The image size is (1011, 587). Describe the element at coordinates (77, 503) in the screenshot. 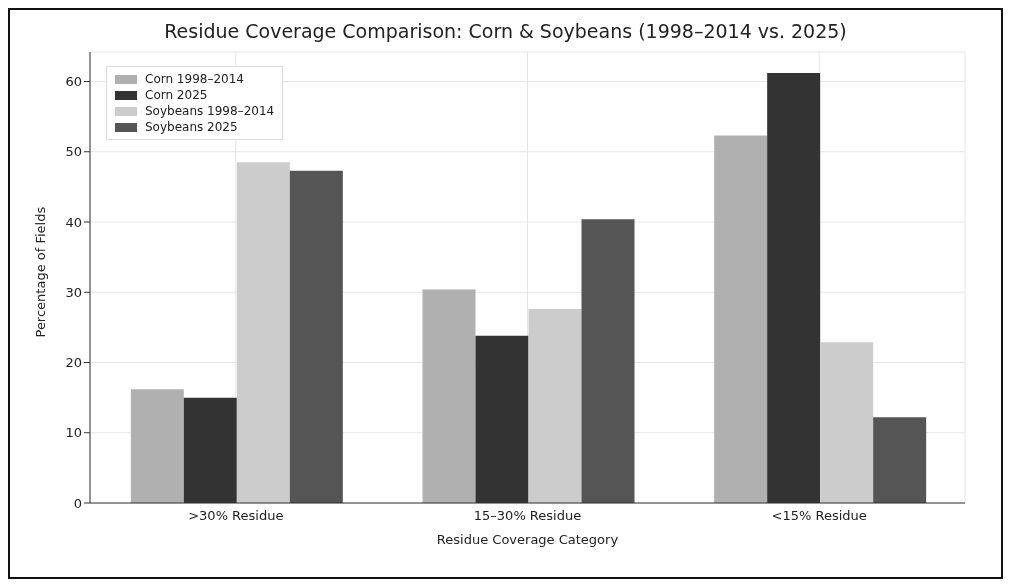

I see `y-tick-label: 0` at that location.